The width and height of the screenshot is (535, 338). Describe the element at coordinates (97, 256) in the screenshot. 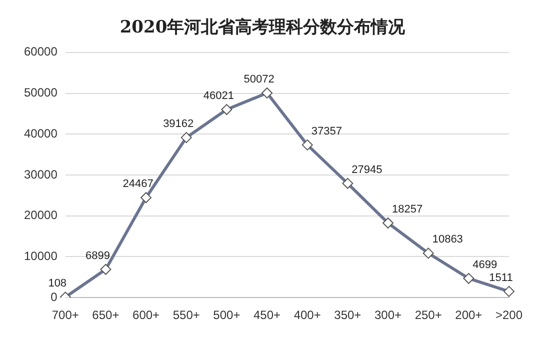

I see `data-label: 6899` at that location.